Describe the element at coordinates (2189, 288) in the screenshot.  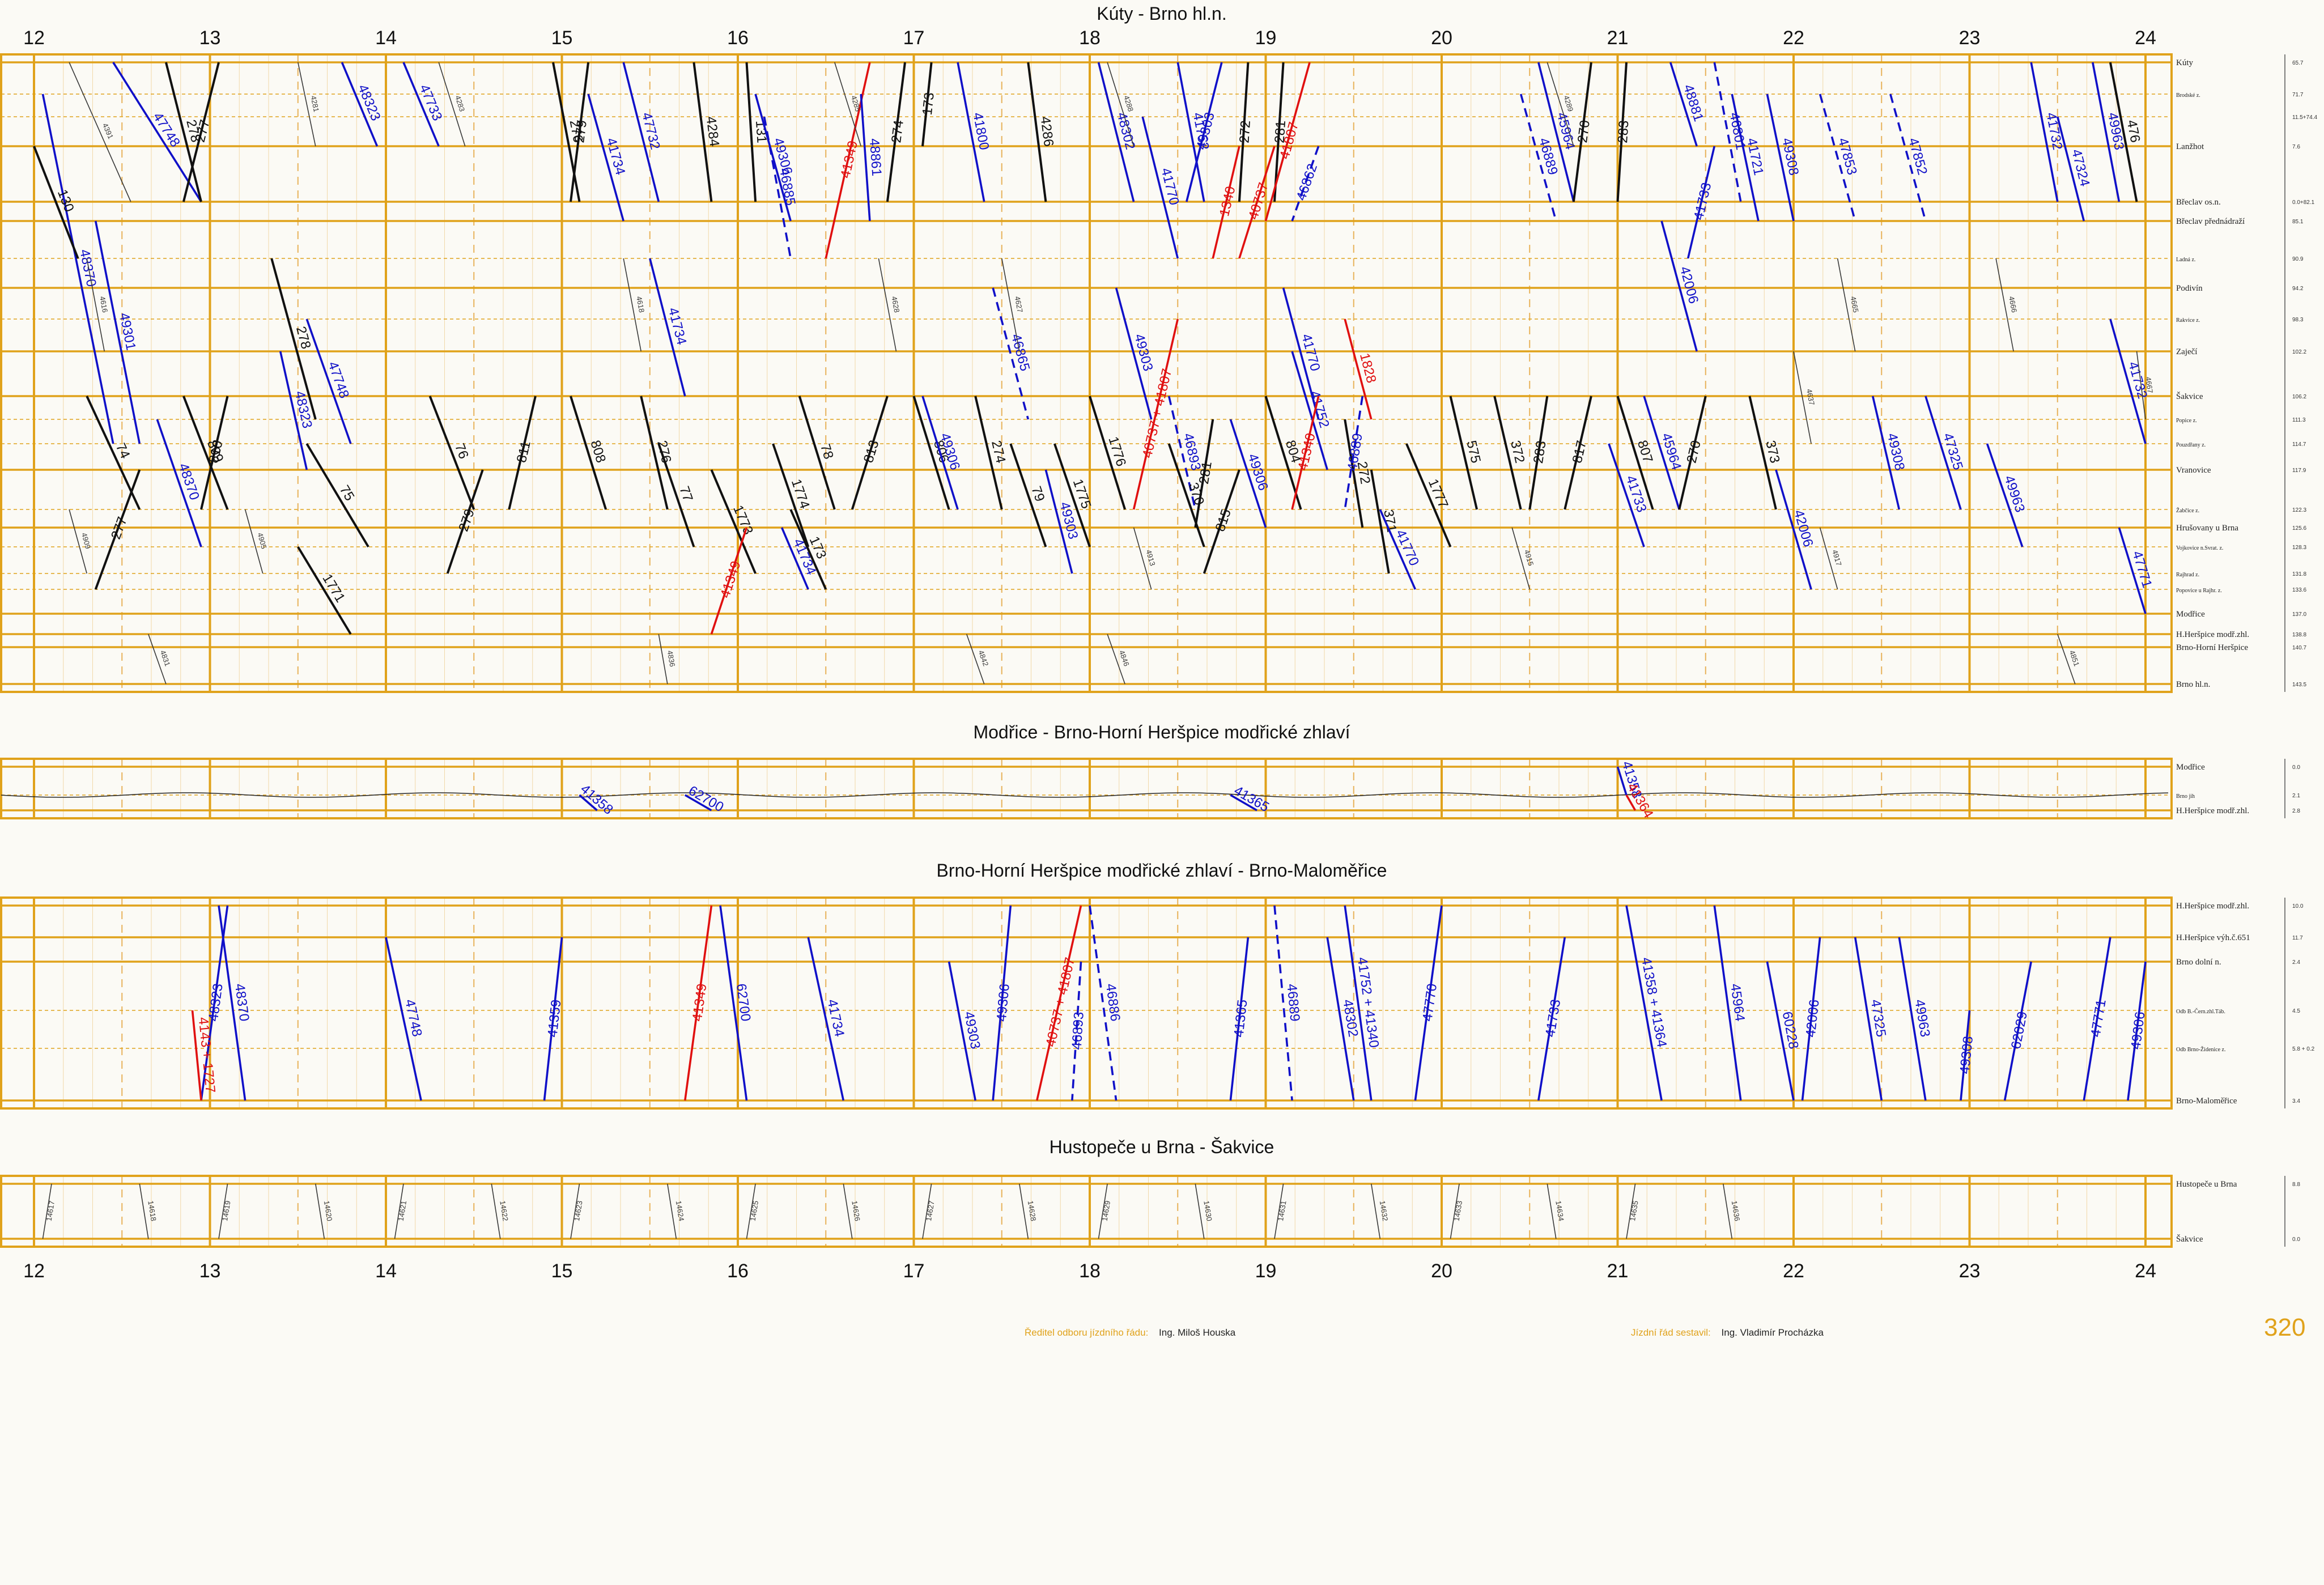
I see `station-name: Podivín` at that location.